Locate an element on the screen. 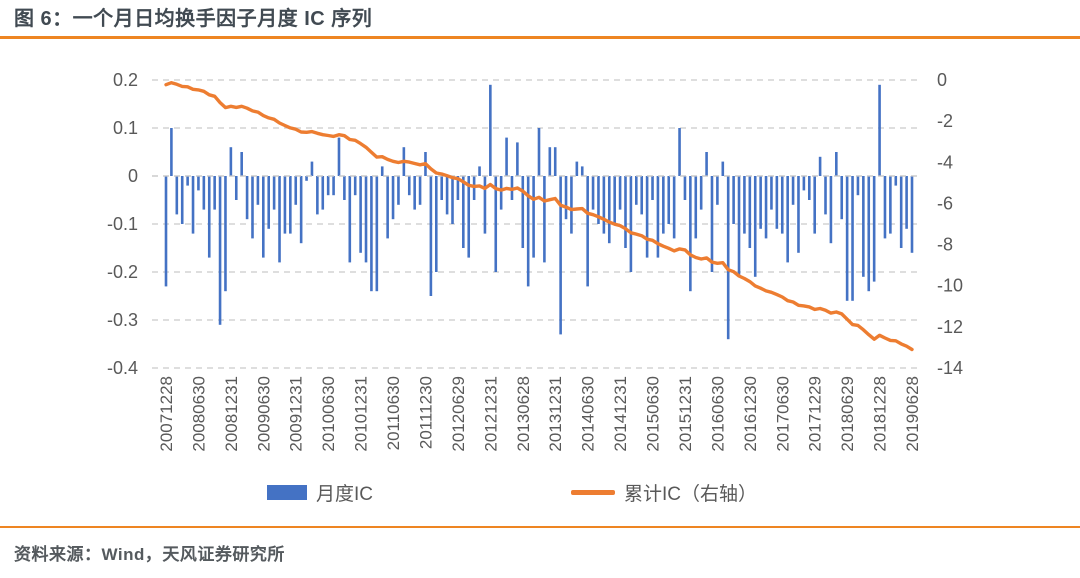  svg-text: 20151231 is located at coordinates (685, 414).